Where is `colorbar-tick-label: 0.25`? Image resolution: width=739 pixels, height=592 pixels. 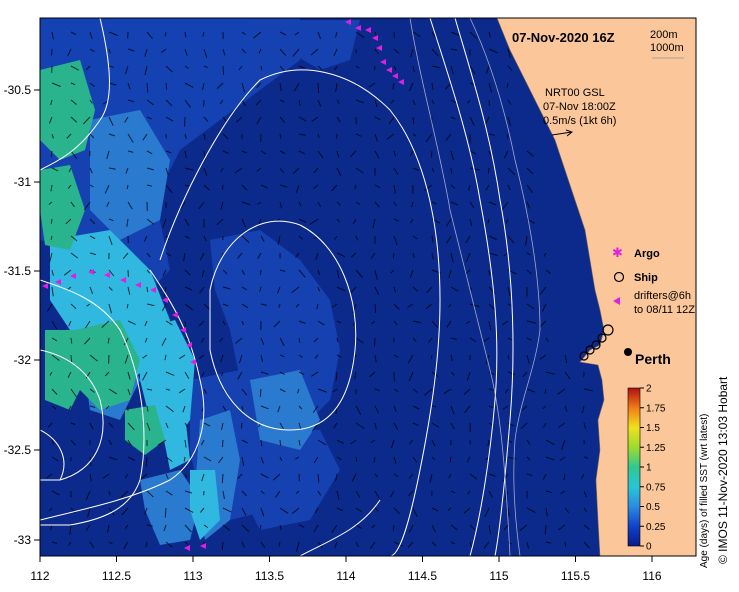
colorbar-tick-label: 0.25 is located at coordinates (656, 527).